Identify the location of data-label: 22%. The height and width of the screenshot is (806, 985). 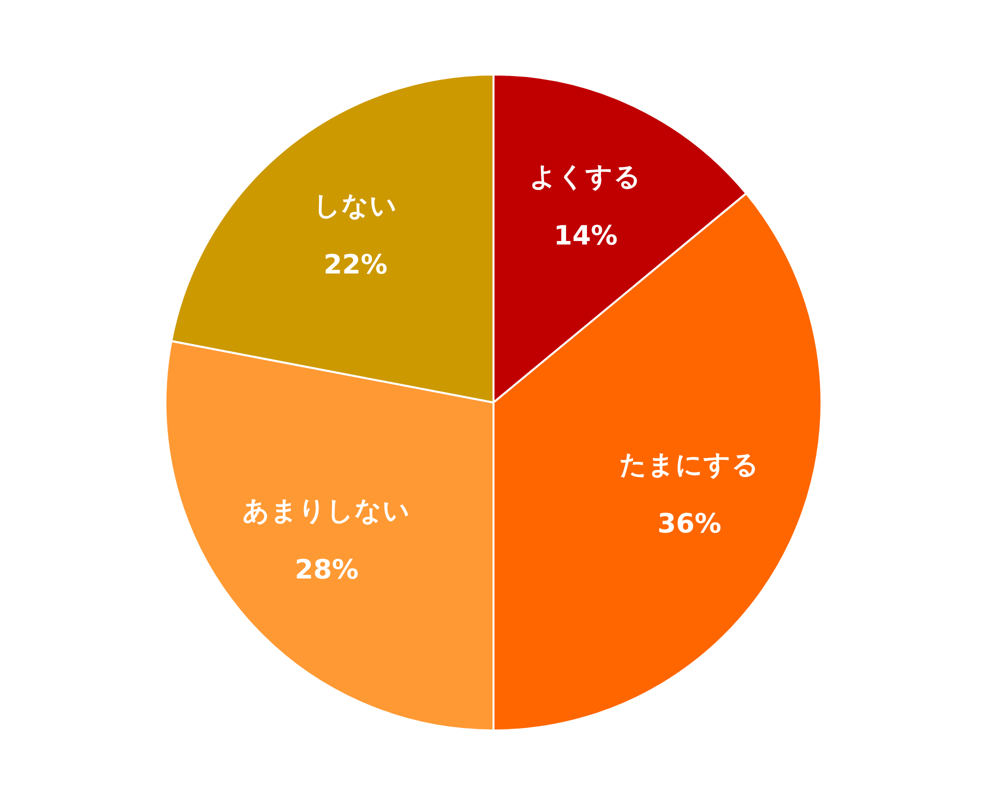
(356, 265).